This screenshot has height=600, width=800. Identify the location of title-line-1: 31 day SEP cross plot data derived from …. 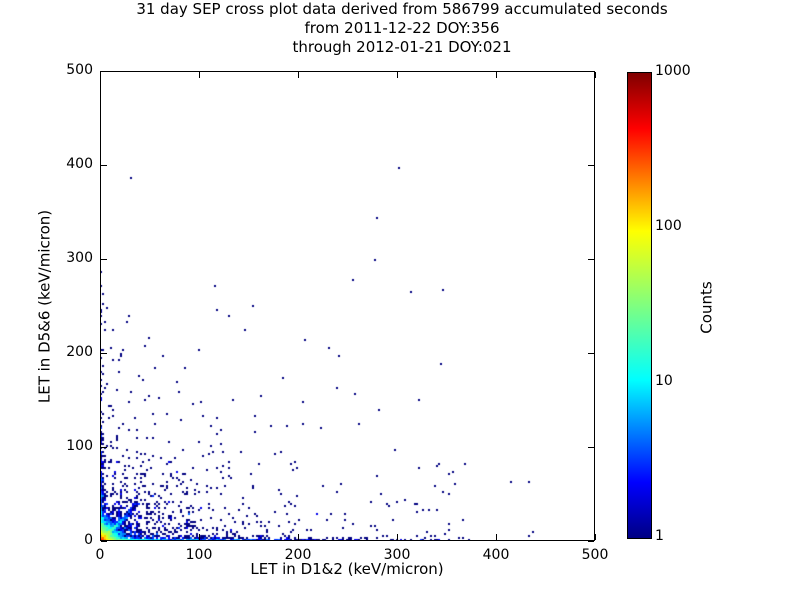
(402, 9).